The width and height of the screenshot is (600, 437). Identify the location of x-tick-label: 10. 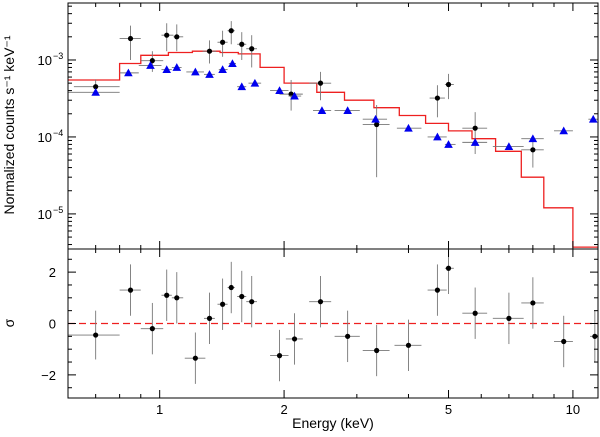
(573, 409).